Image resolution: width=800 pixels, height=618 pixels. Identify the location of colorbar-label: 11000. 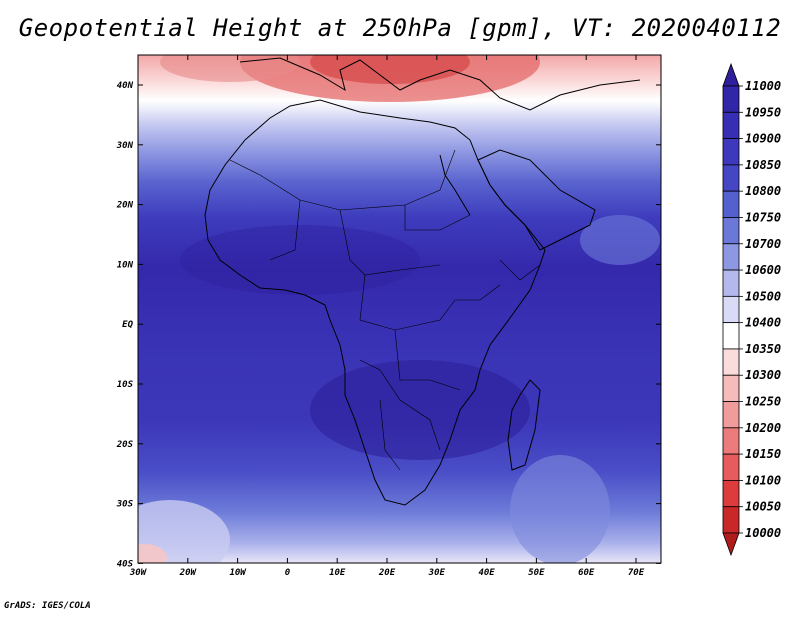
(763, 86).